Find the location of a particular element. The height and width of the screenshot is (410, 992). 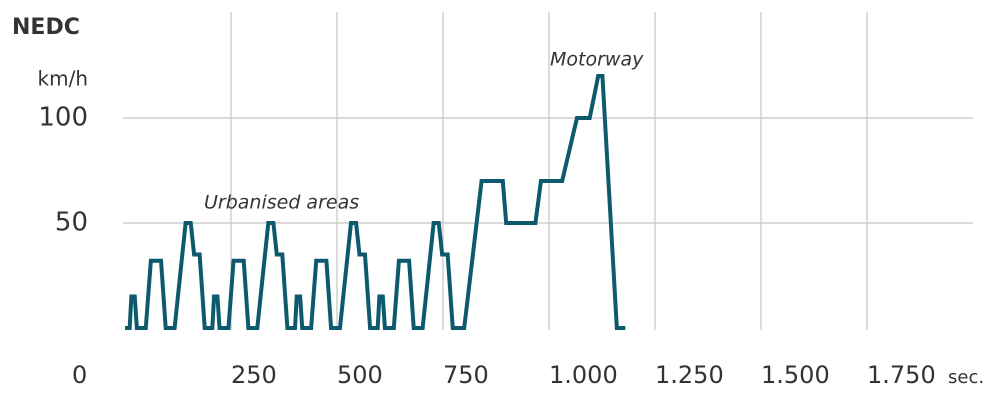

x-tick-label: 1.500 is located at coordinates (795, 375).